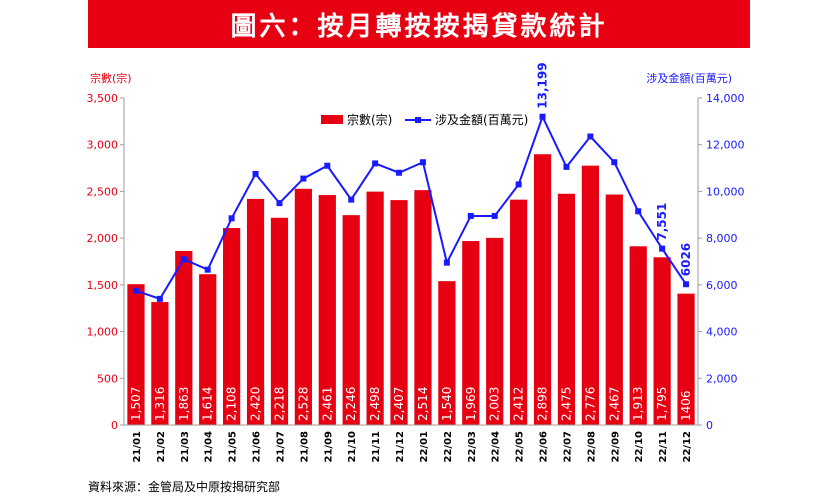 The height and width of the screenshot is (500, 840). I want to click on right-axis-tick-label: 8,000, so click(722, 238).